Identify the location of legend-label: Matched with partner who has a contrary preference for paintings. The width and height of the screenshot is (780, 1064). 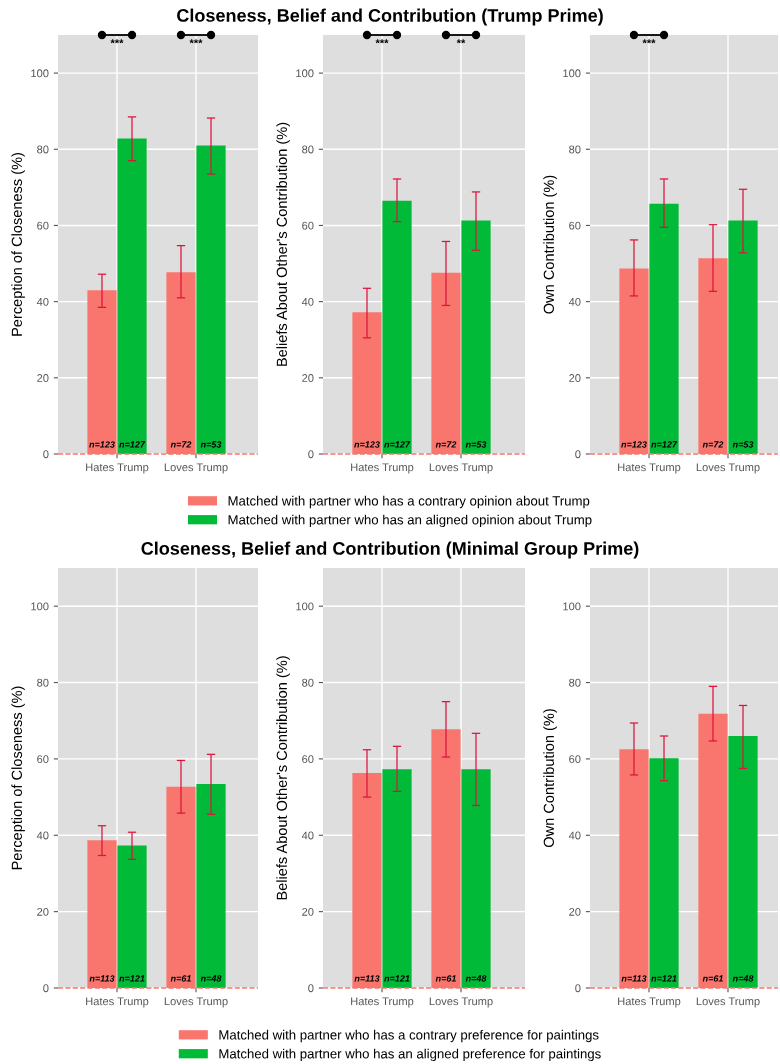
(409, 1036).